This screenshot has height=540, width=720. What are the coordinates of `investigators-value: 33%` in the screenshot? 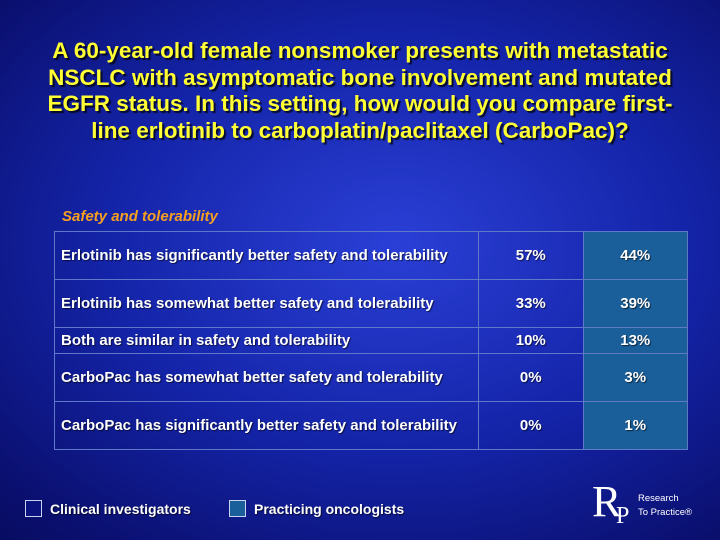 It's located at (531, 303).